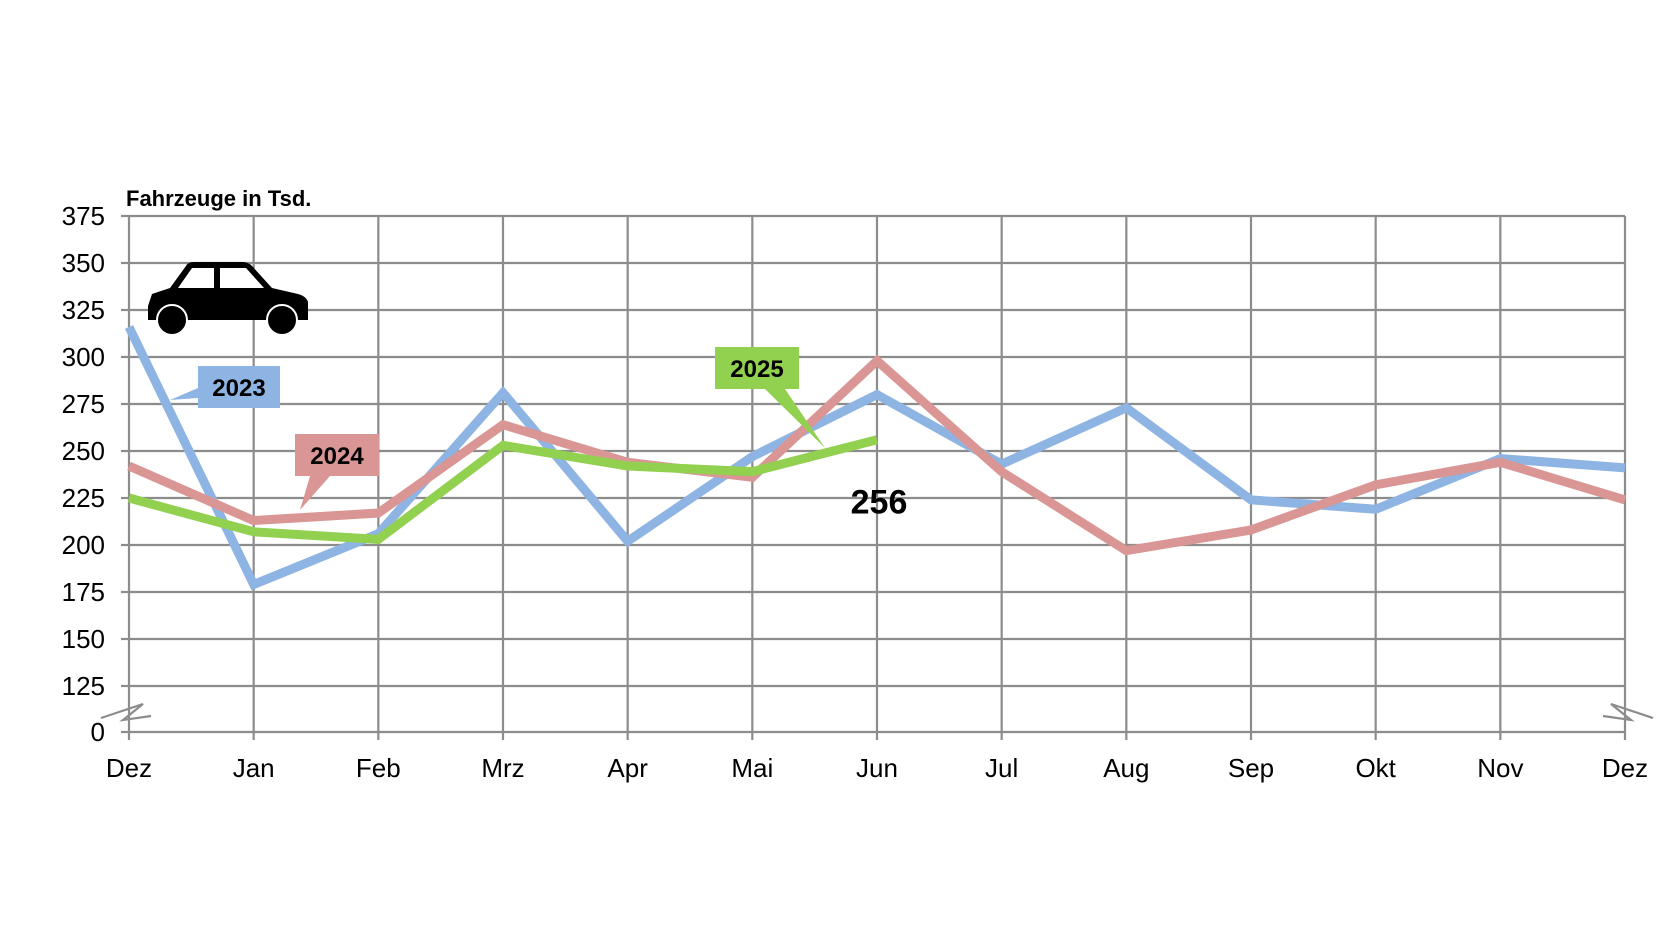 The height and width of the screenshot is (946, 1672). I want to click on y-tick-label: 200, so click(83, 545).